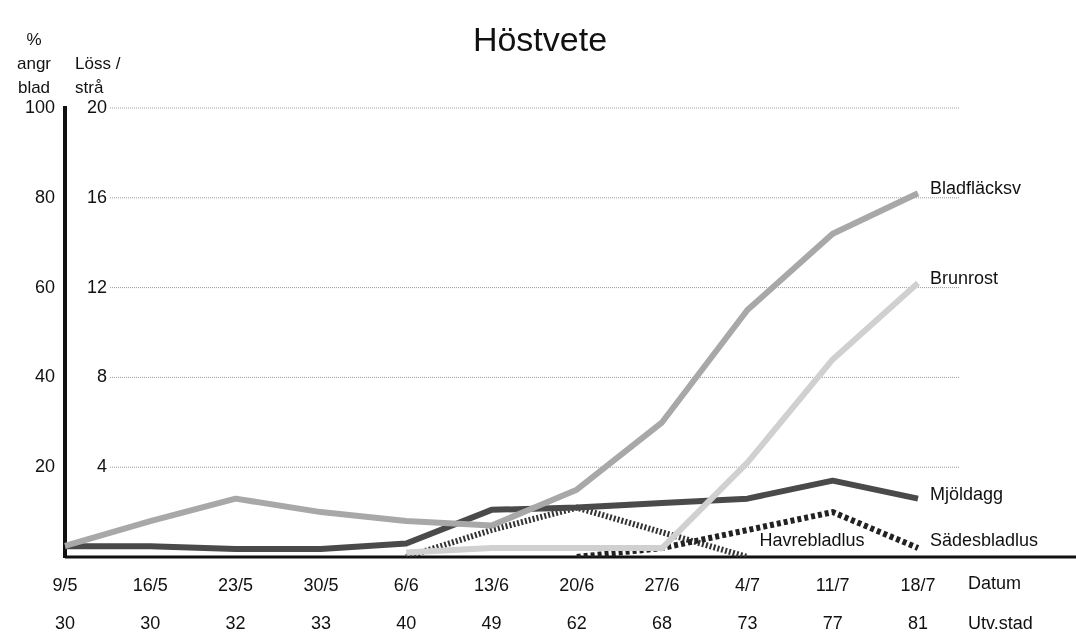  What do you see at coordinates (96, 196) in the screenshot?
I see `y2-tick-label: 16` at bounding box center [96, 196].